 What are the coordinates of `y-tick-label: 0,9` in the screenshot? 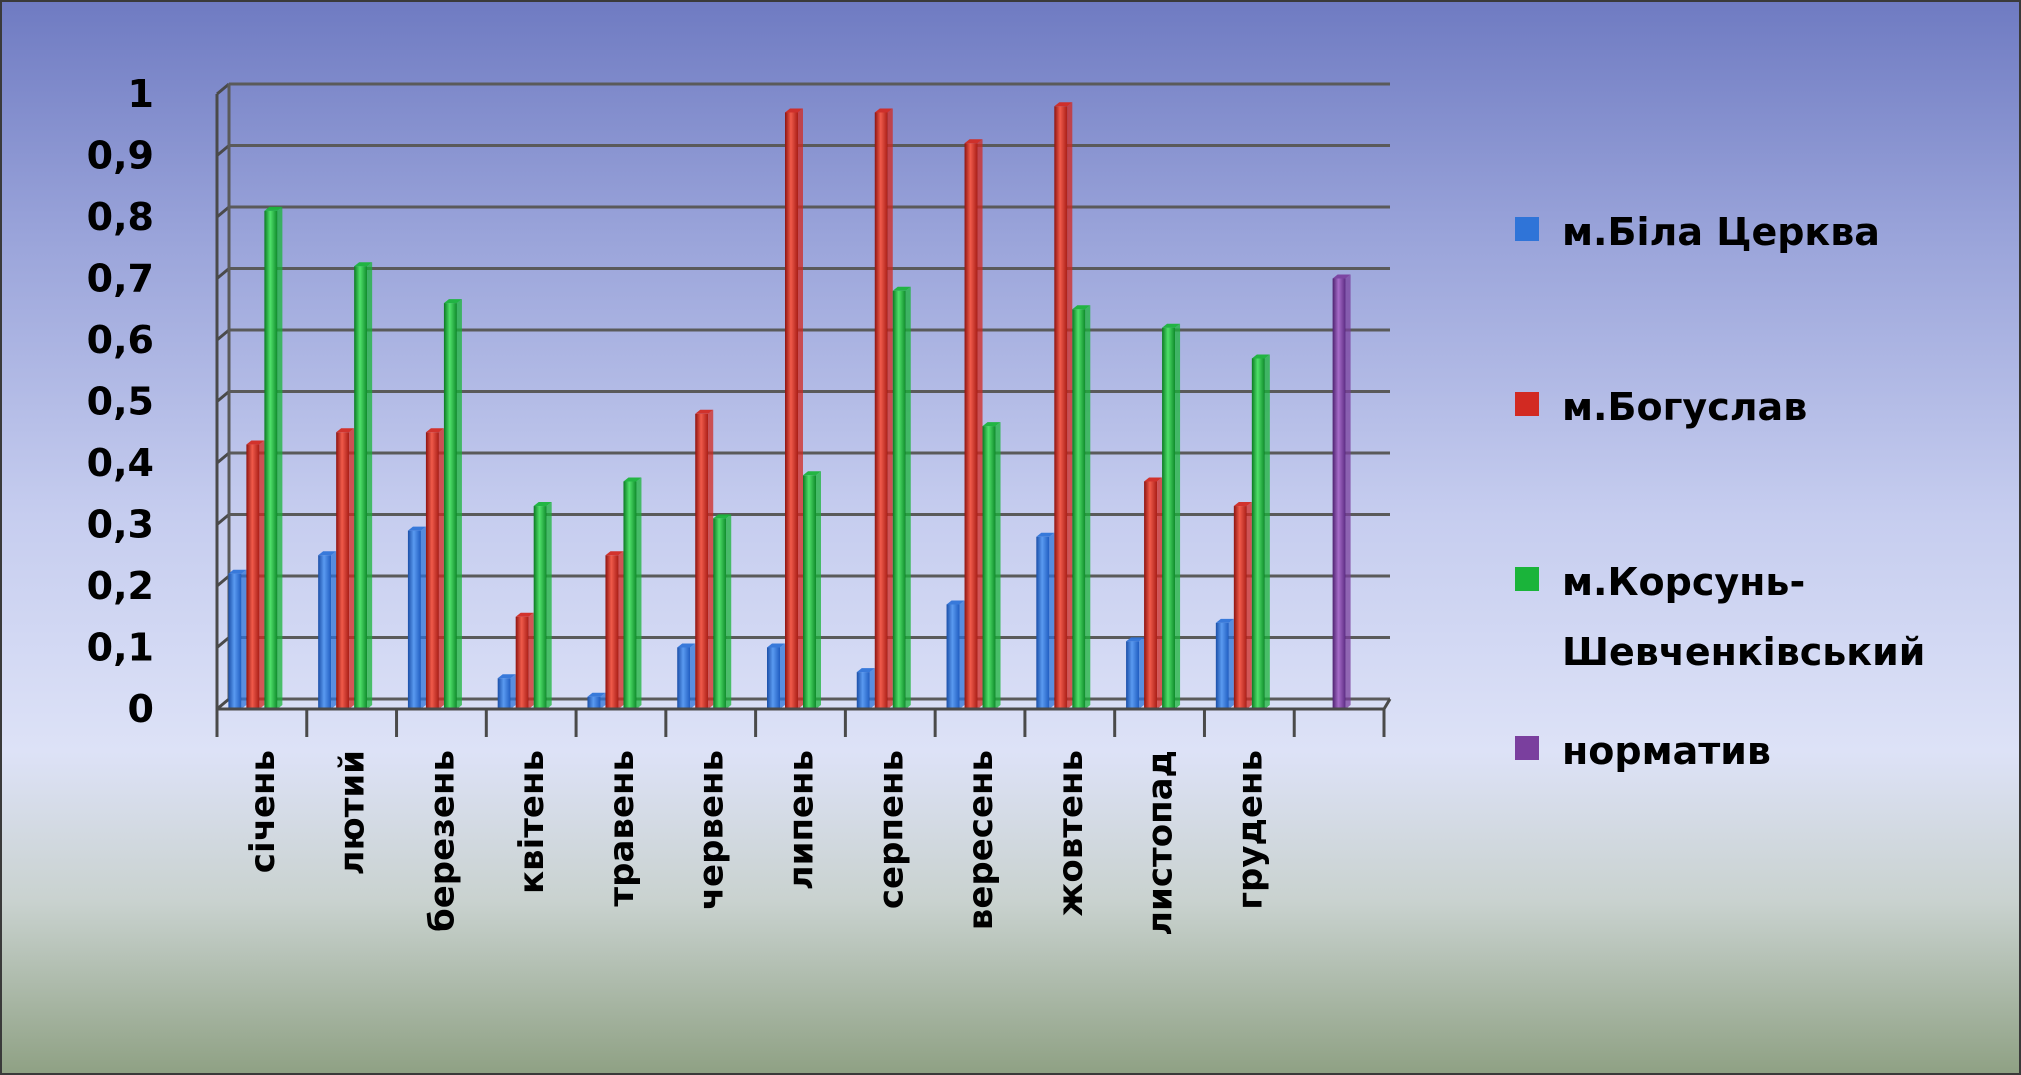 It's located at (120, 156).